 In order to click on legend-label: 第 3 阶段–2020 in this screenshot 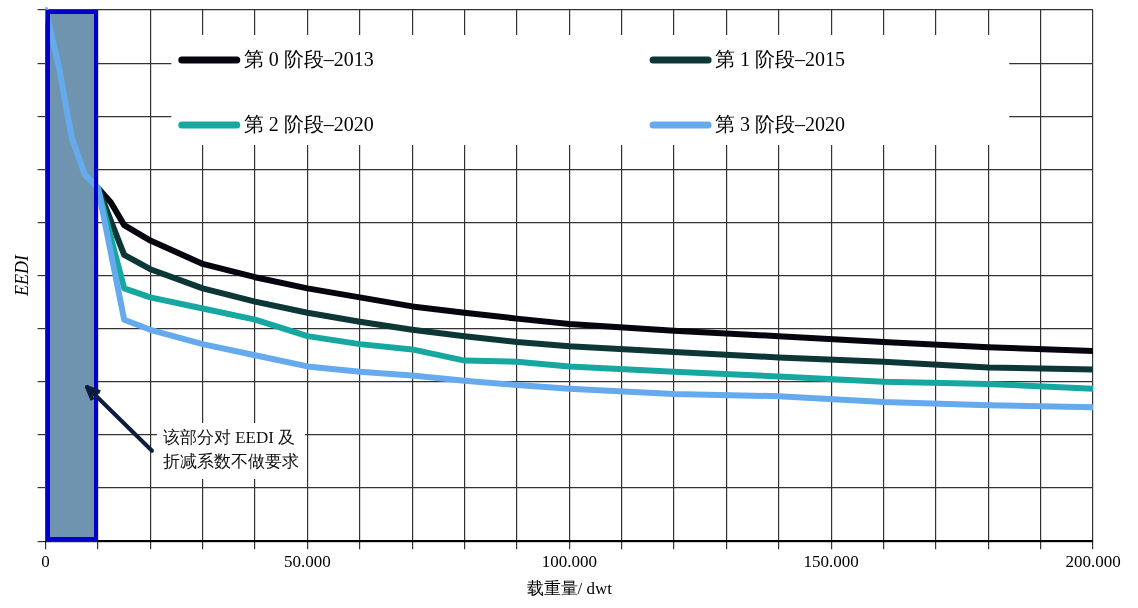, I will do `click(780, 124)`.